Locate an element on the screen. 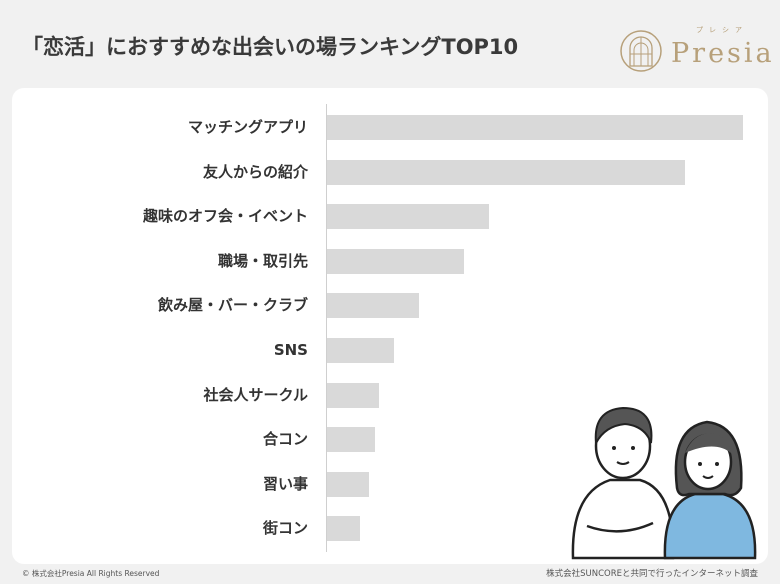 The image size is (780, 584). logo-kana: プレシア is located at coordinates (722, 30).